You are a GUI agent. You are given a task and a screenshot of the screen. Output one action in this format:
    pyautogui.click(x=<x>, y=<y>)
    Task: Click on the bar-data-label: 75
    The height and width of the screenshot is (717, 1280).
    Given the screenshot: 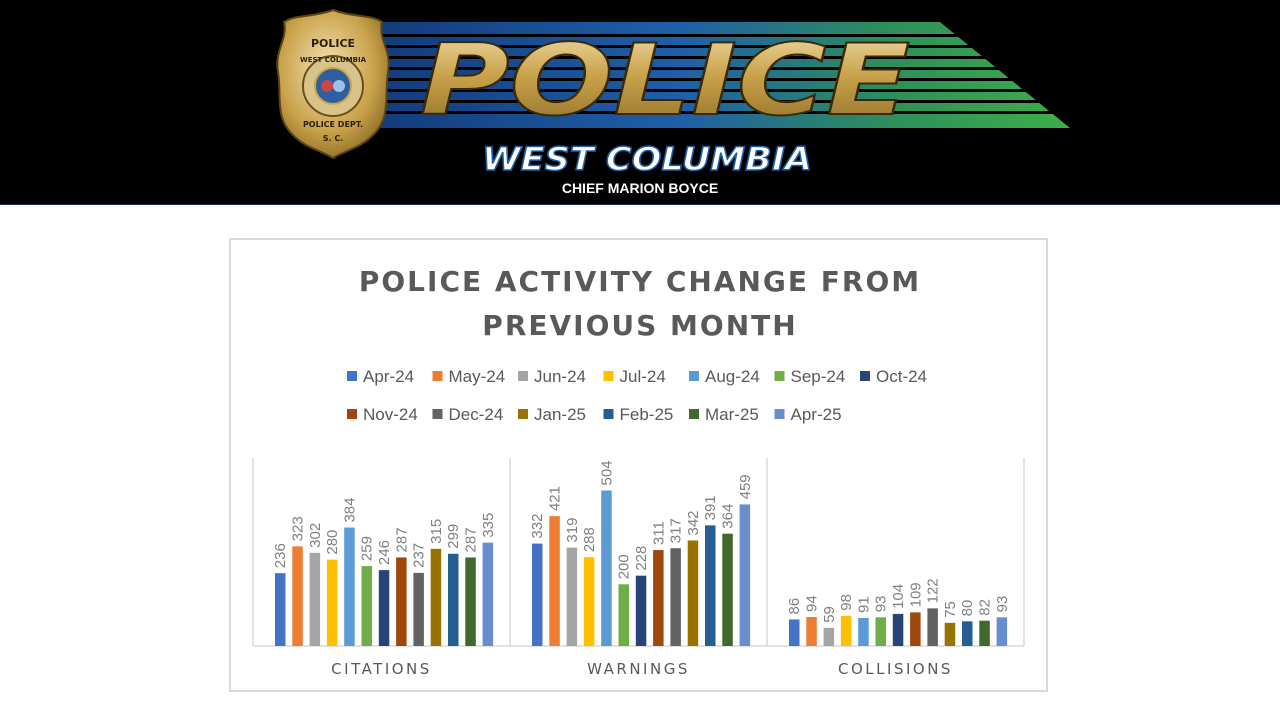 What is the action you would take?
    pyautogui.click(x=950, y=609)
    